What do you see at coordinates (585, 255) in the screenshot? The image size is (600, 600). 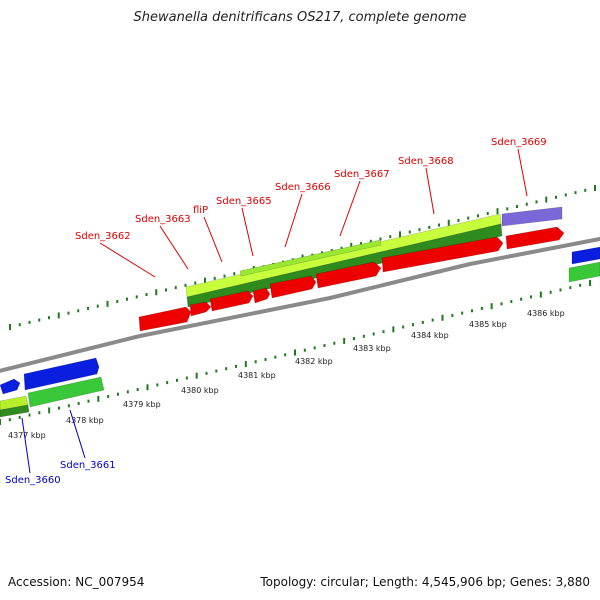 I see `cds-right-reverse` at bounding box center [585, 255].